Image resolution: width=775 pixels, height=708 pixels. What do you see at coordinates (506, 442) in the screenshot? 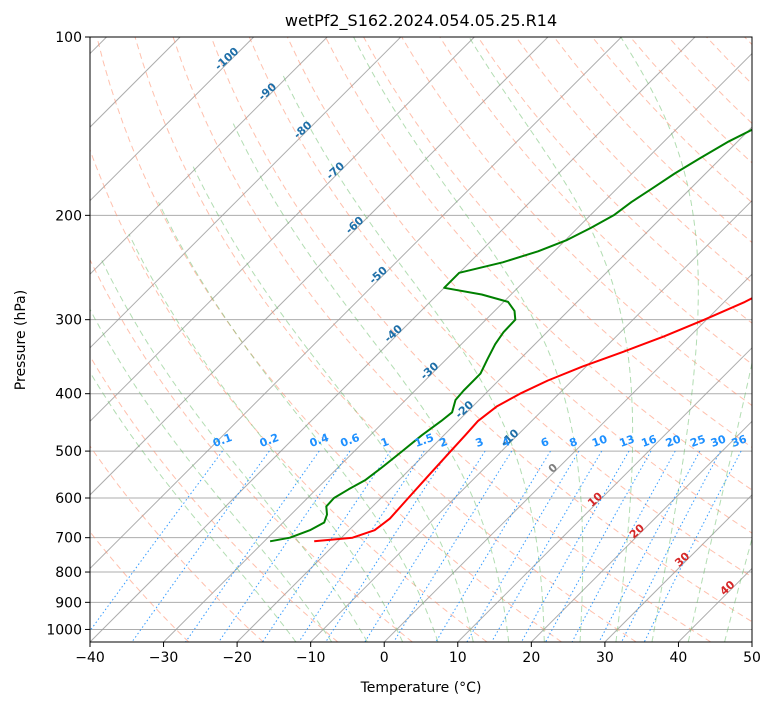
I see `isohume-label: 4` at bounding box center [506, 442].